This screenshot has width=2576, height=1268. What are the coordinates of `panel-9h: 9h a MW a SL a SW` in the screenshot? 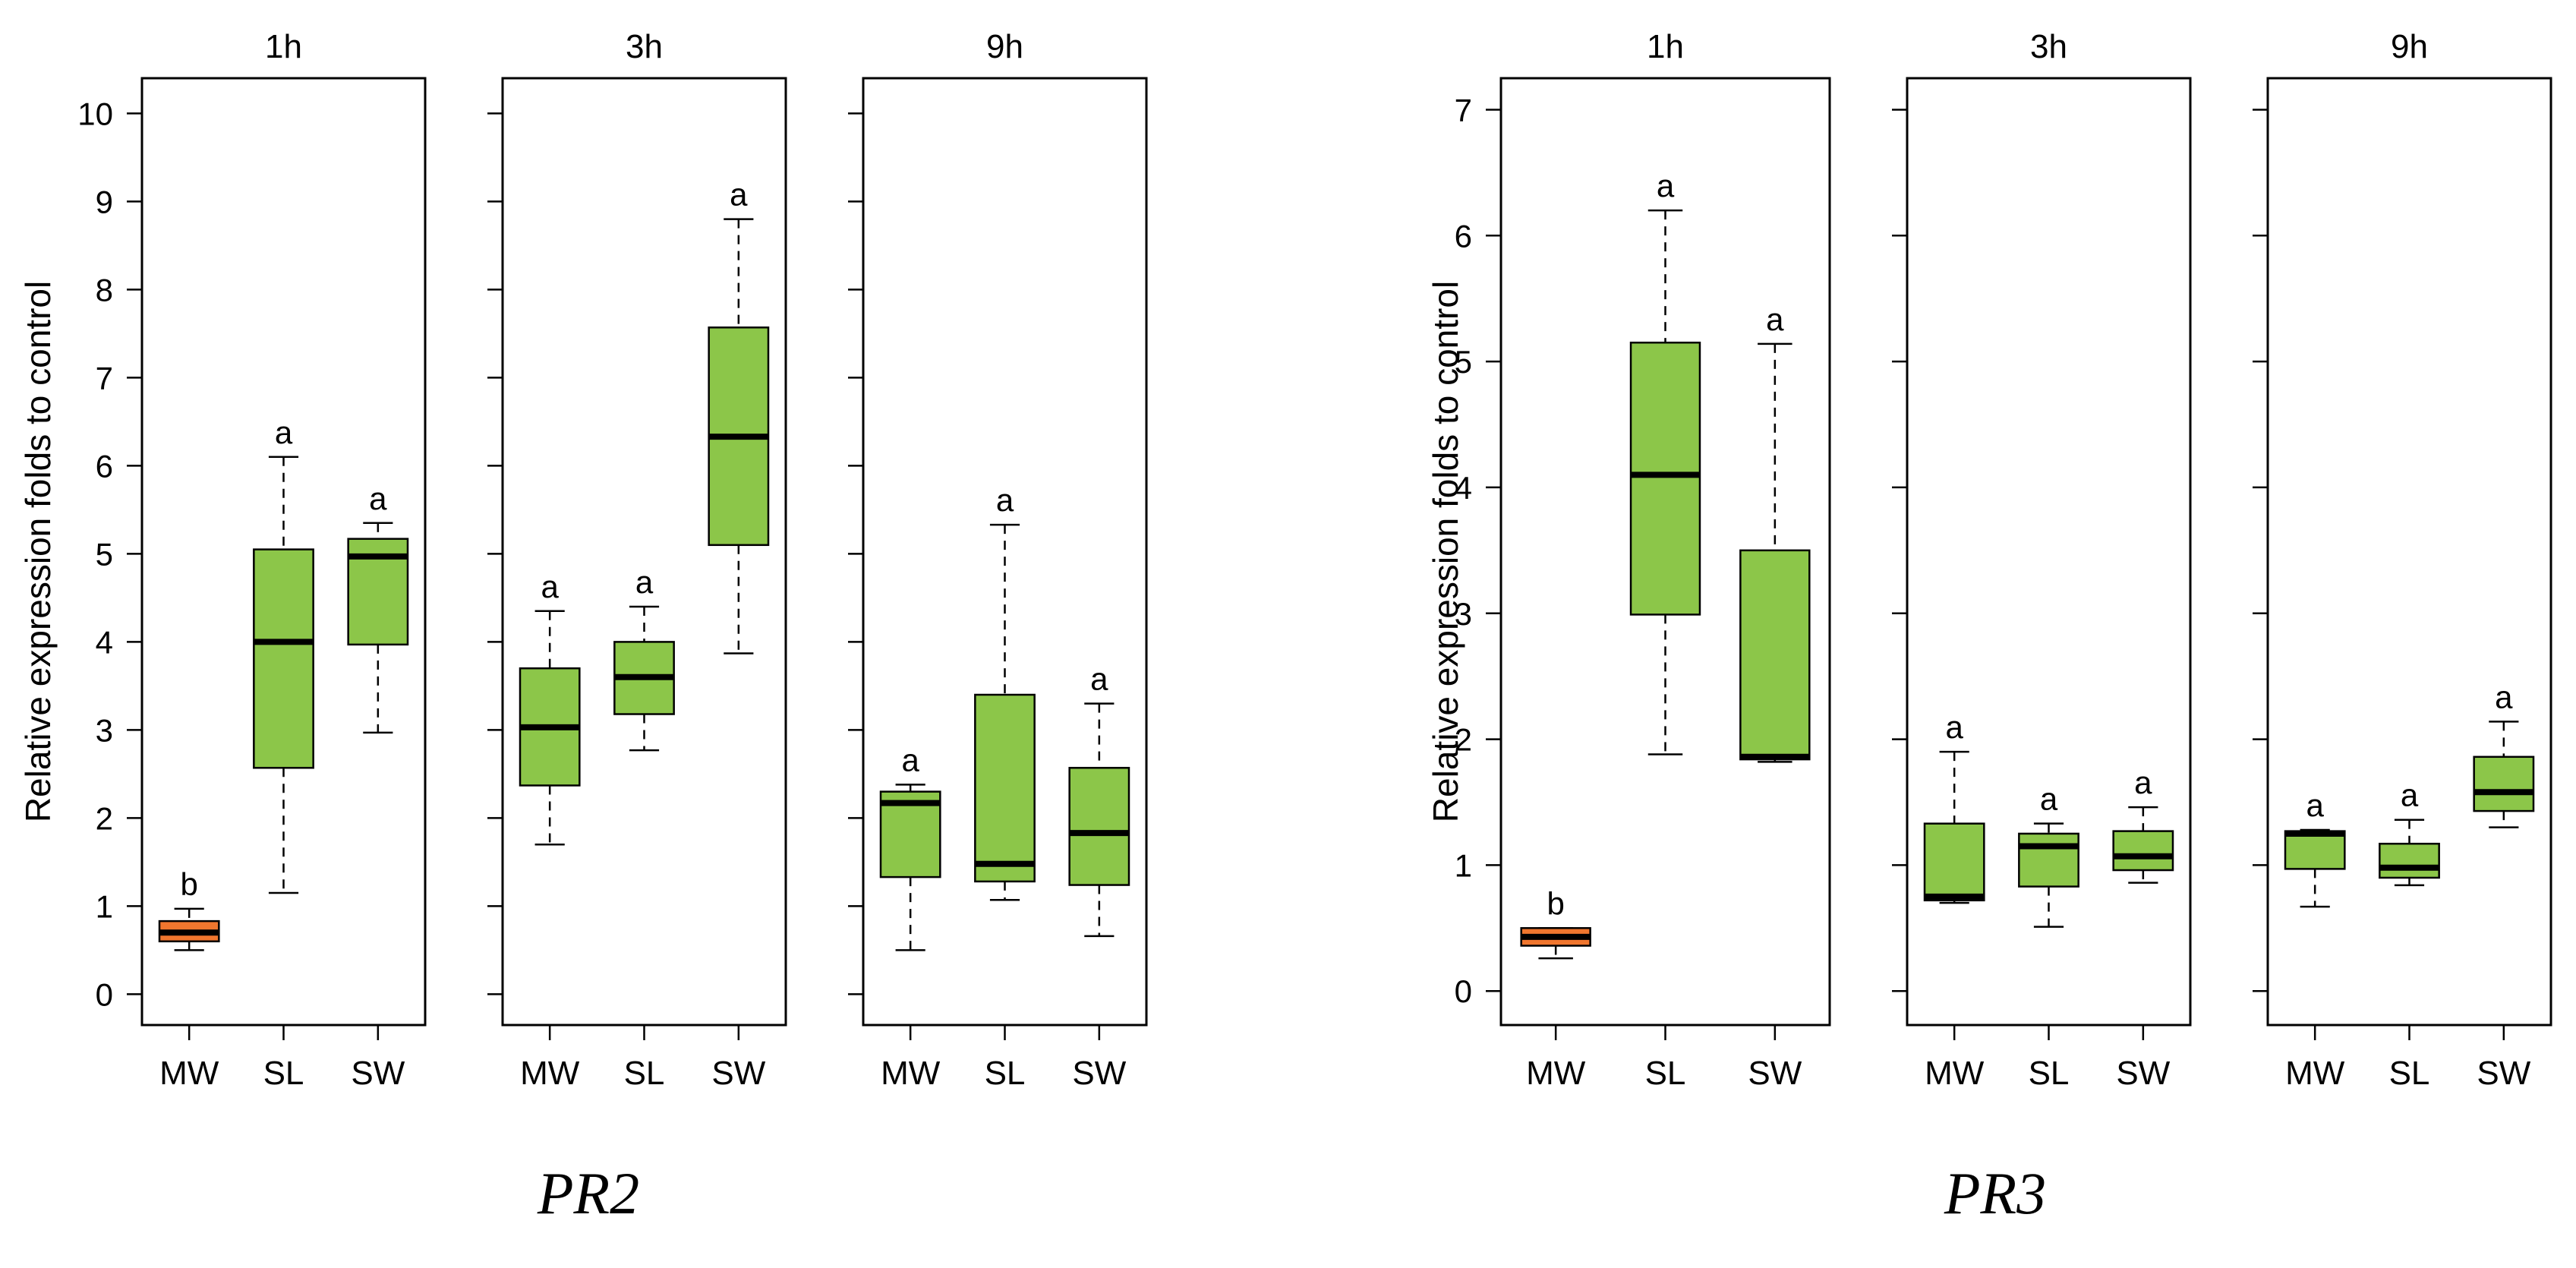 It's located at (2402, 560).